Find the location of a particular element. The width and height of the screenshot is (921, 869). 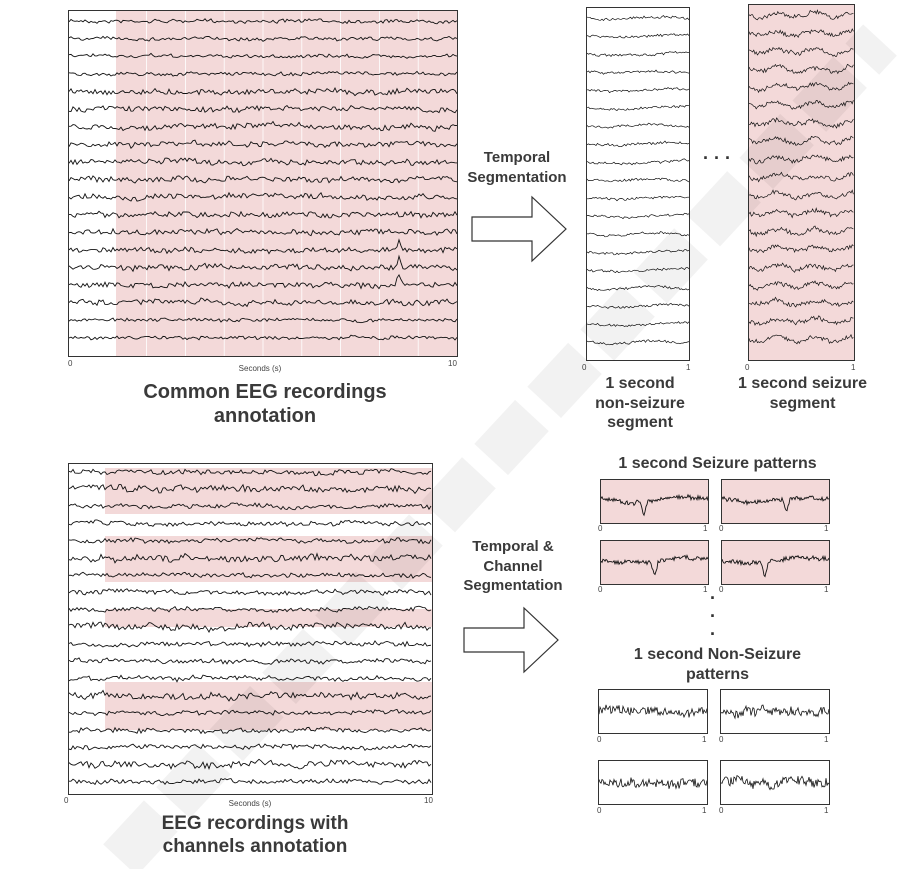

seizure-pattern-1-trace is located at coordinates (654, 505).